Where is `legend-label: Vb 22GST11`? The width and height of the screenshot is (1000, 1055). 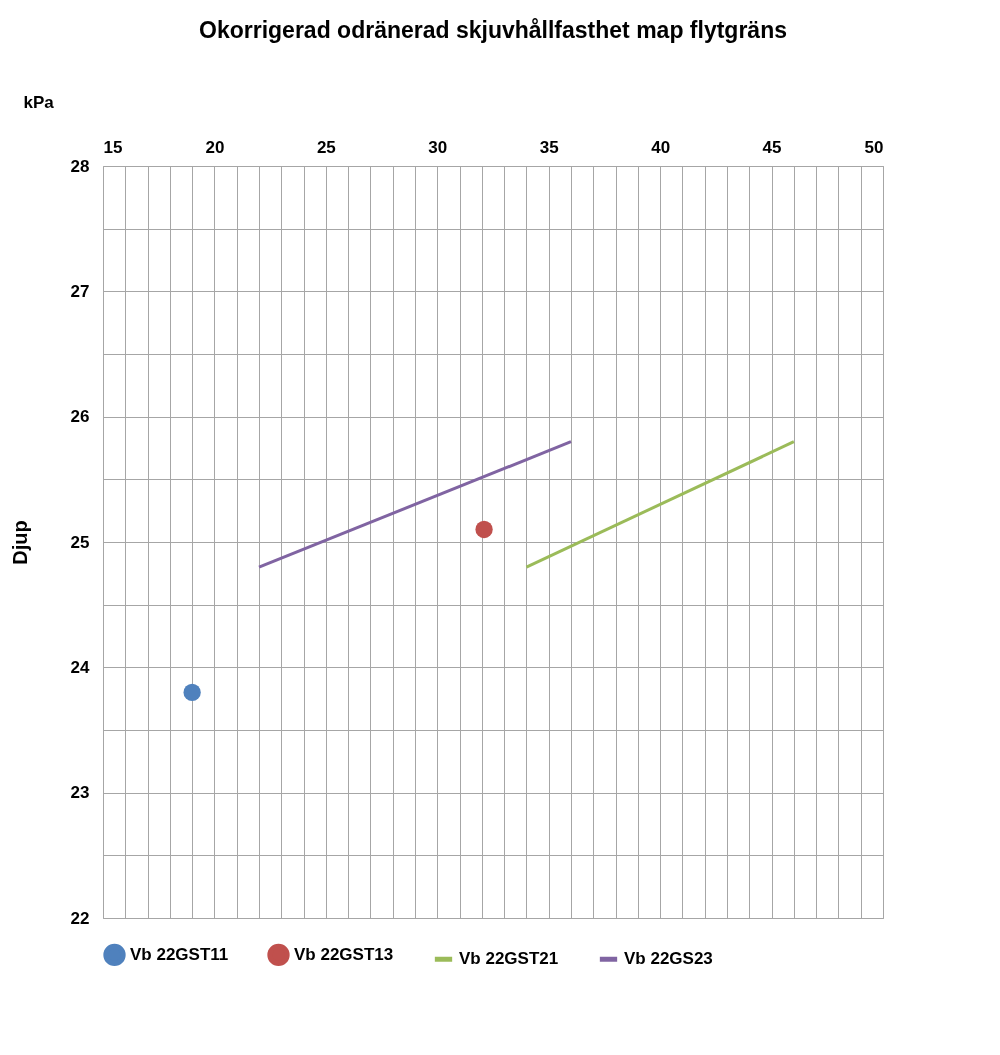 legend-label: Vb 22GST11 is located at coordinates (179, 954).